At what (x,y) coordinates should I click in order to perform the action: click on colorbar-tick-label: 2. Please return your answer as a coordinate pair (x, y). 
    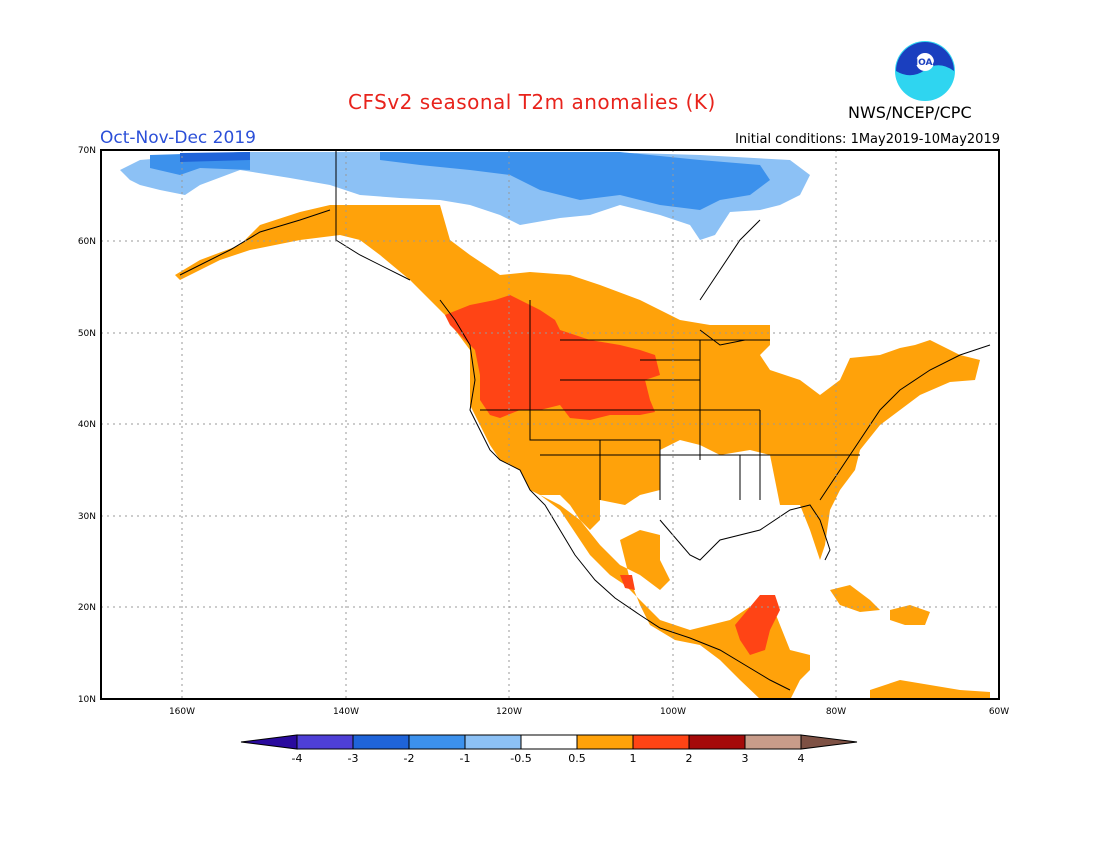
    Looking at the image, I should click on (689, 758).